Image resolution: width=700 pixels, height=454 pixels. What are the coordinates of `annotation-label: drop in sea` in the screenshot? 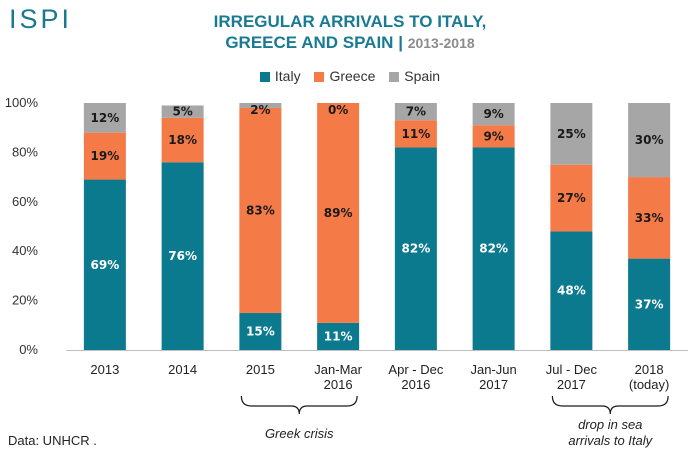 It's located at (610, 424).